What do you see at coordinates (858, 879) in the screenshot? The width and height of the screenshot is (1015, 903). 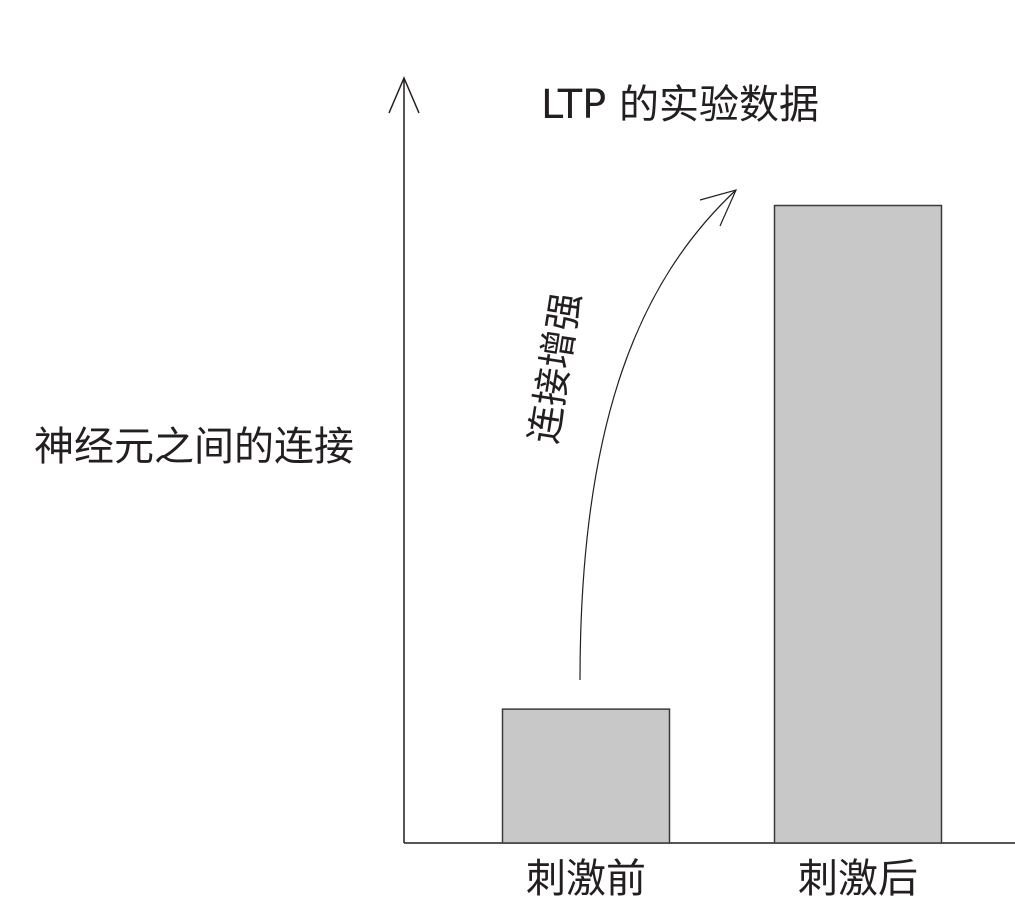 I see `x-tick-label: 刺激后` at bounding box center [858, 879].